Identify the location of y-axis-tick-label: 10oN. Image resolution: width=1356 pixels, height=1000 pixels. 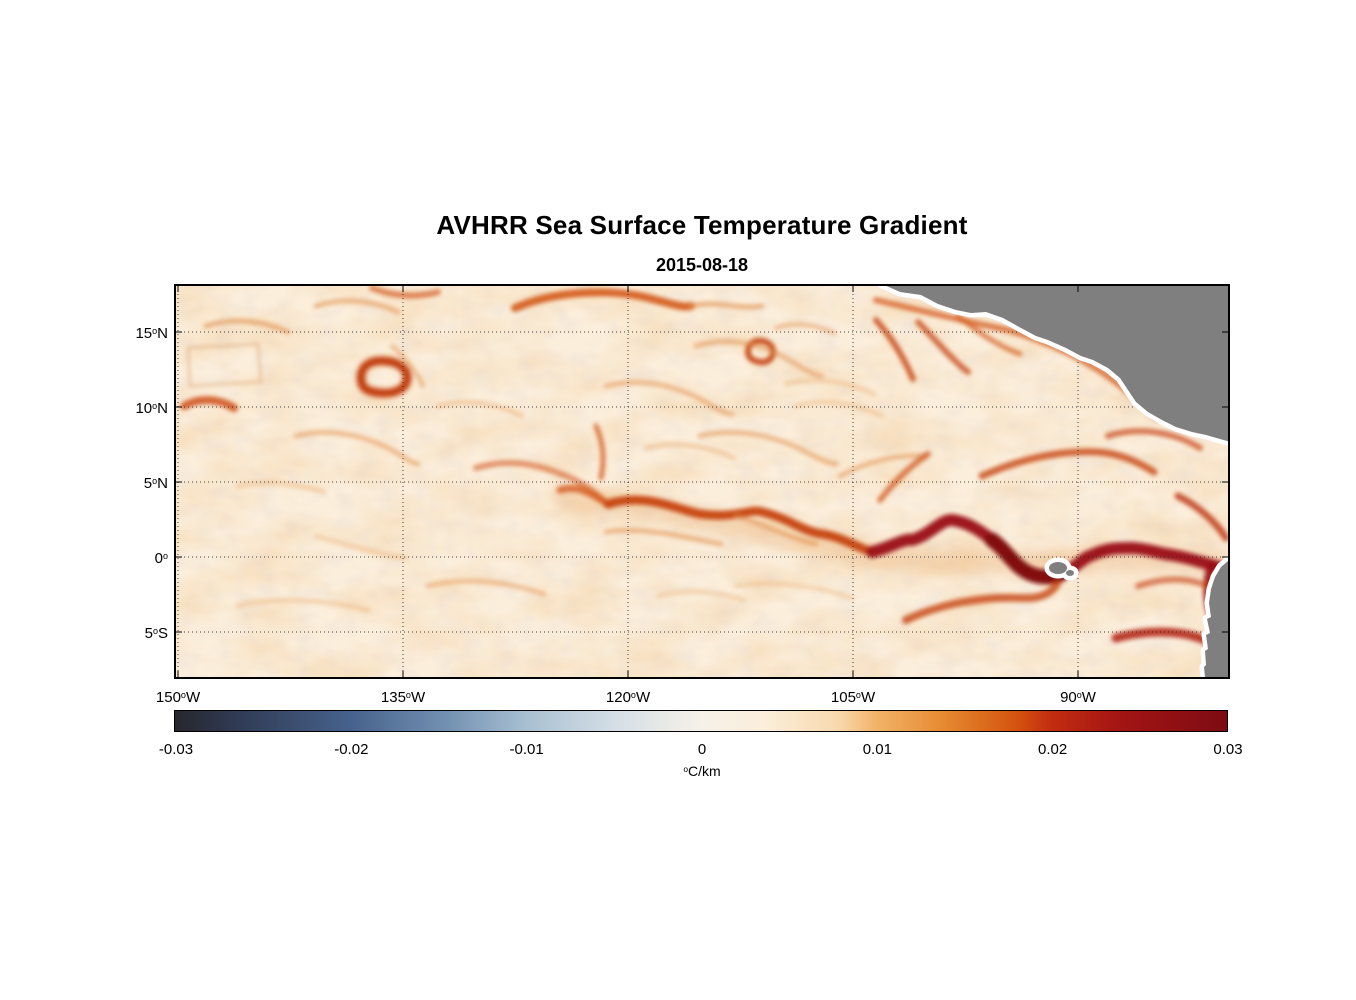
(151, 409).